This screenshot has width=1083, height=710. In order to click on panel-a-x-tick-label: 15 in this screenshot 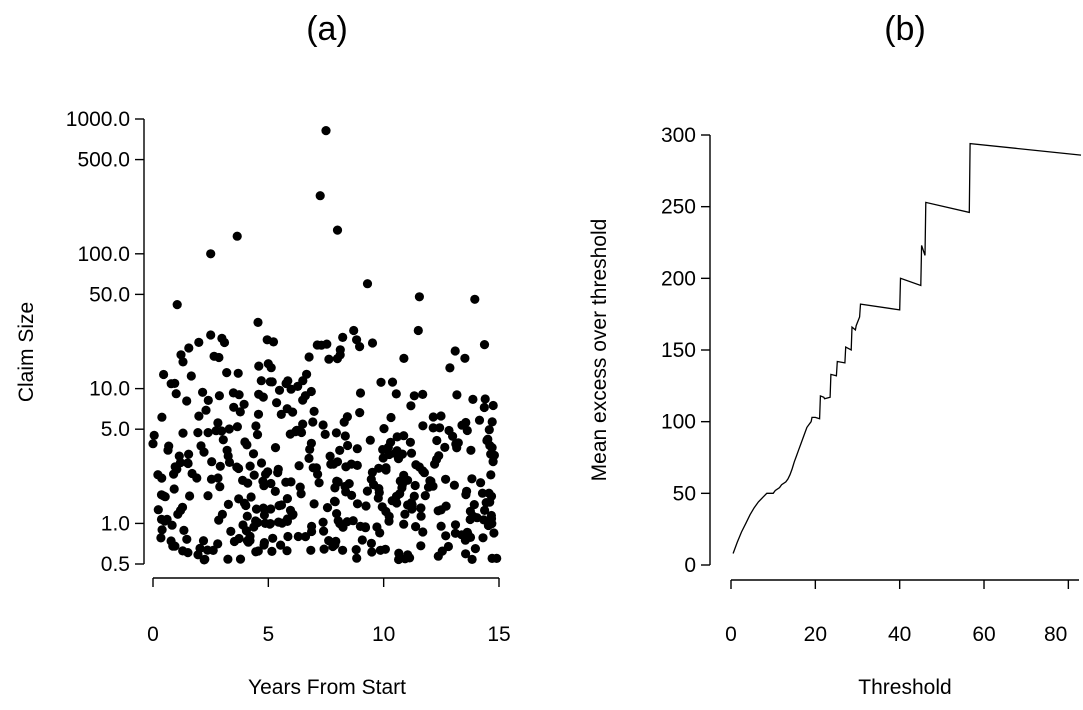, I will do `click(498, 634)`.